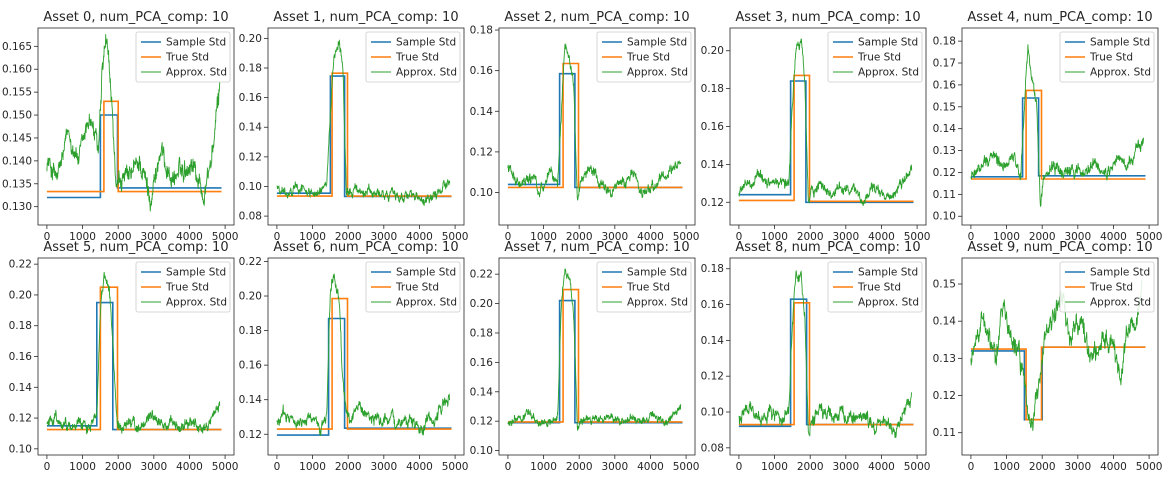  Describe the element at coordinates (365, 247) in the screenshot. I see `subplot-title: Asset 6, num_PCA_comp: 10` at that location.